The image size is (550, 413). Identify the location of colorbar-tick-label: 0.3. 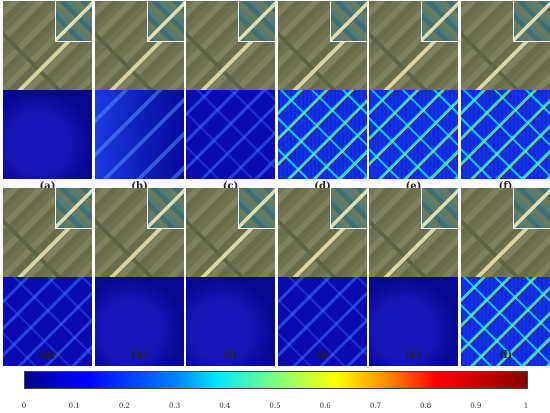
(175, 406).